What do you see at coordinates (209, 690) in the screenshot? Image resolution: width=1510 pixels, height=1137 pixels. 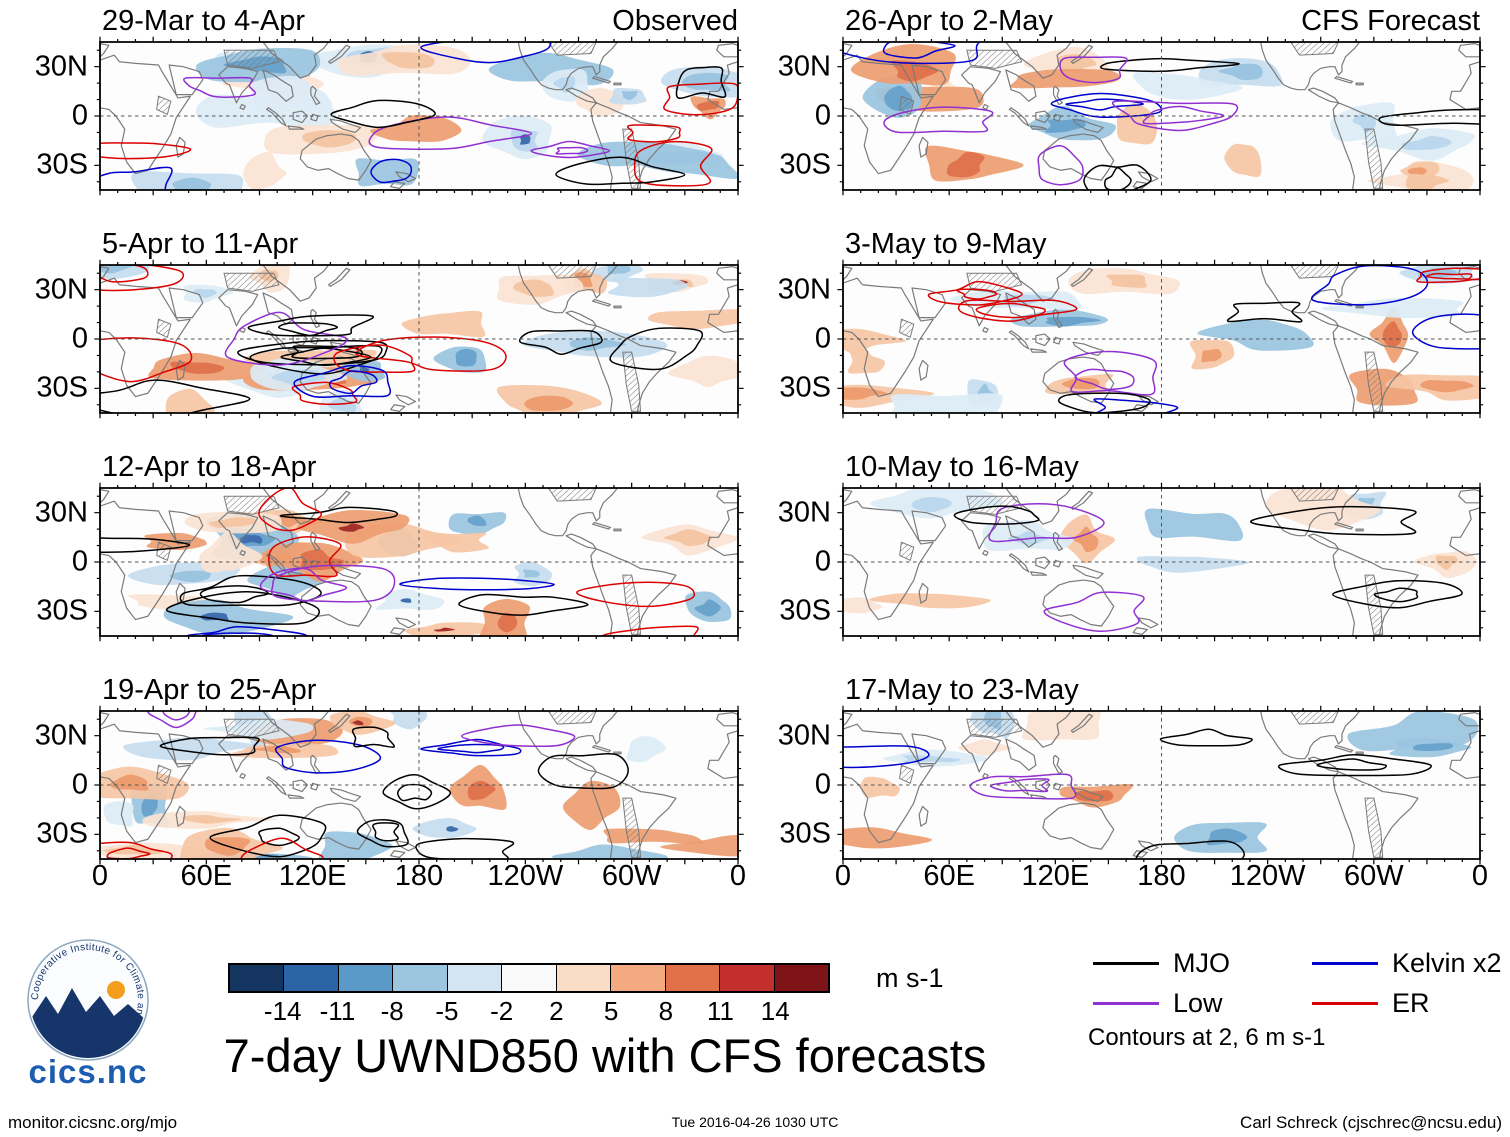 I see `panel-title: 19-Apr to 25-Apr` at bounding box center [209, 690].